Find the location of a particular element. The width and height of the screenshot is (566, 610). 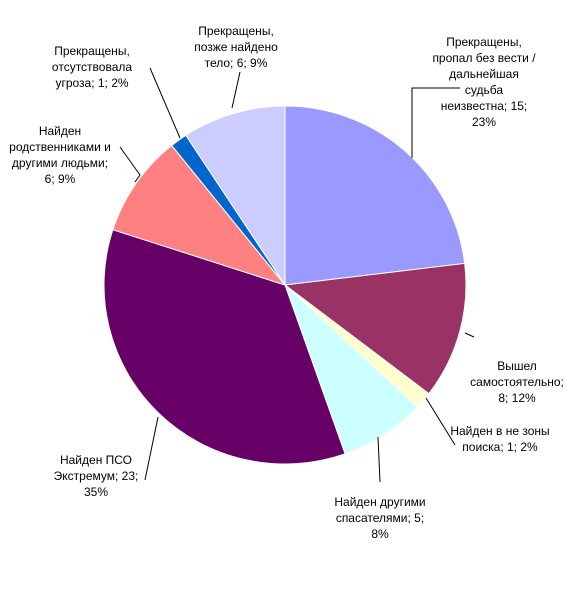

slice-label-4: Найден ПСО Экстремум; 23; 35% is located at coordinates (96, 476).